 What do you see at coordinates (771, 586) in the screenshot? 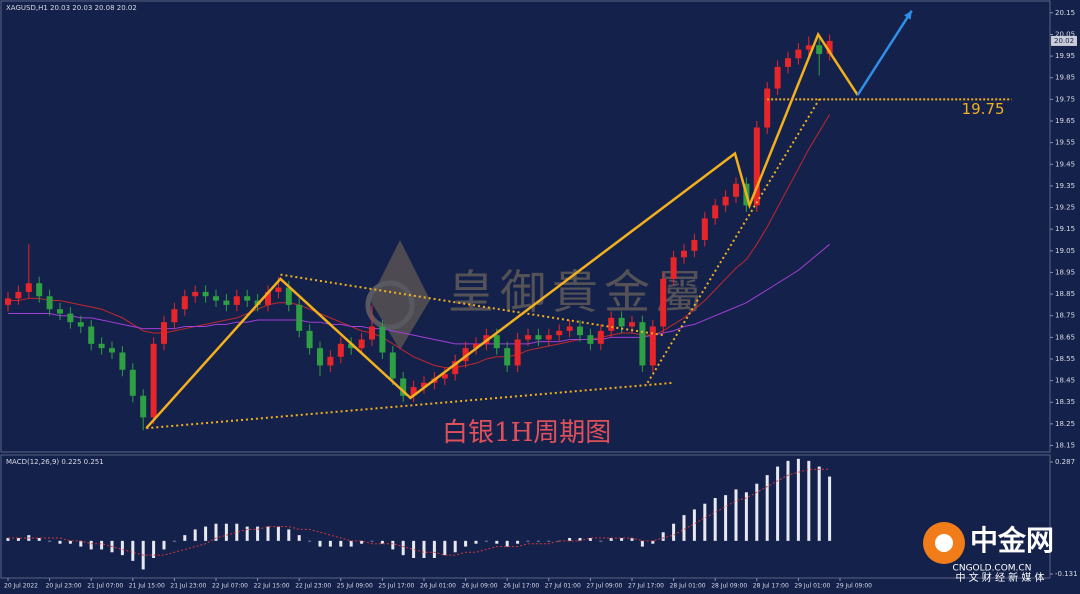
I see `x-tick-label: 28 Jul 17:00` at bounding box center [771, 586].